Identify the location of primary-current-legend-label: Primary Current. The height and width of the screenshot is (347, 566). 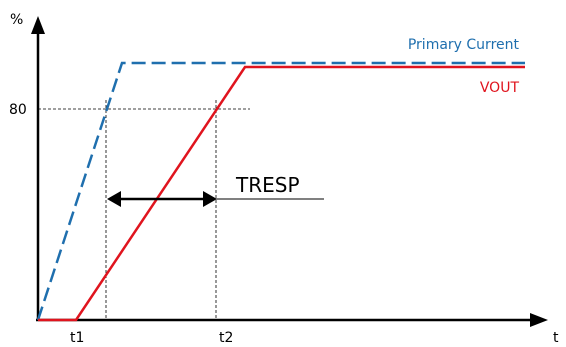
(464, 45).